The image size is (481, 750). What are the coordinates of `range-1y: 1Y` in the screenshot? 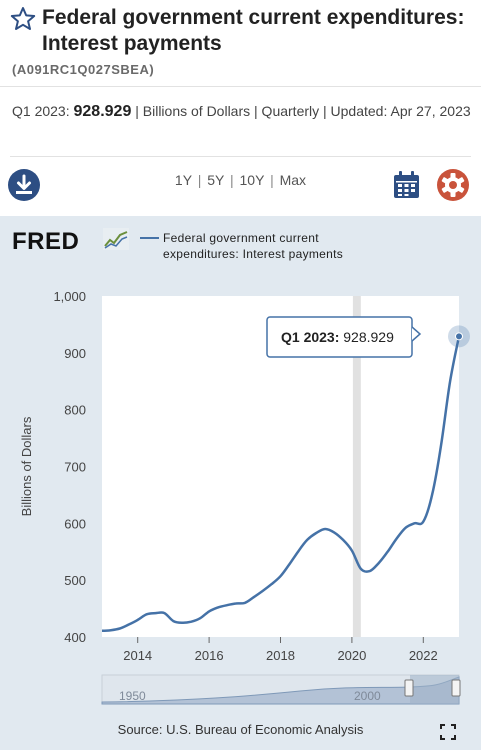 It's located at (183, 180).